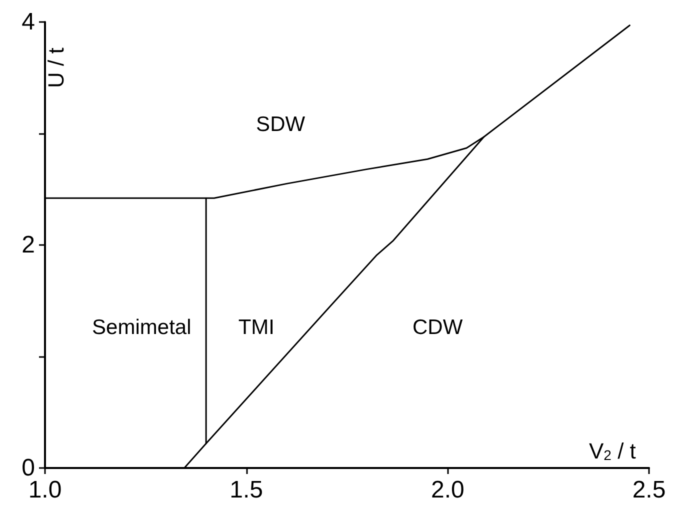  I want to click on y-tick-label: 4, so click(28, 22).